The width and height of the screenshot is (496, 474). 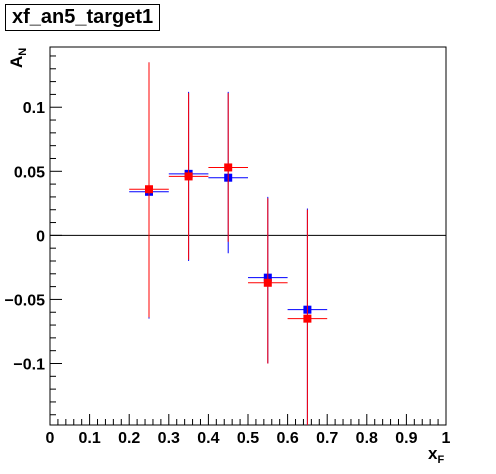 I want to click on y-tick-label: −0.05, so click(x=25, y=300).